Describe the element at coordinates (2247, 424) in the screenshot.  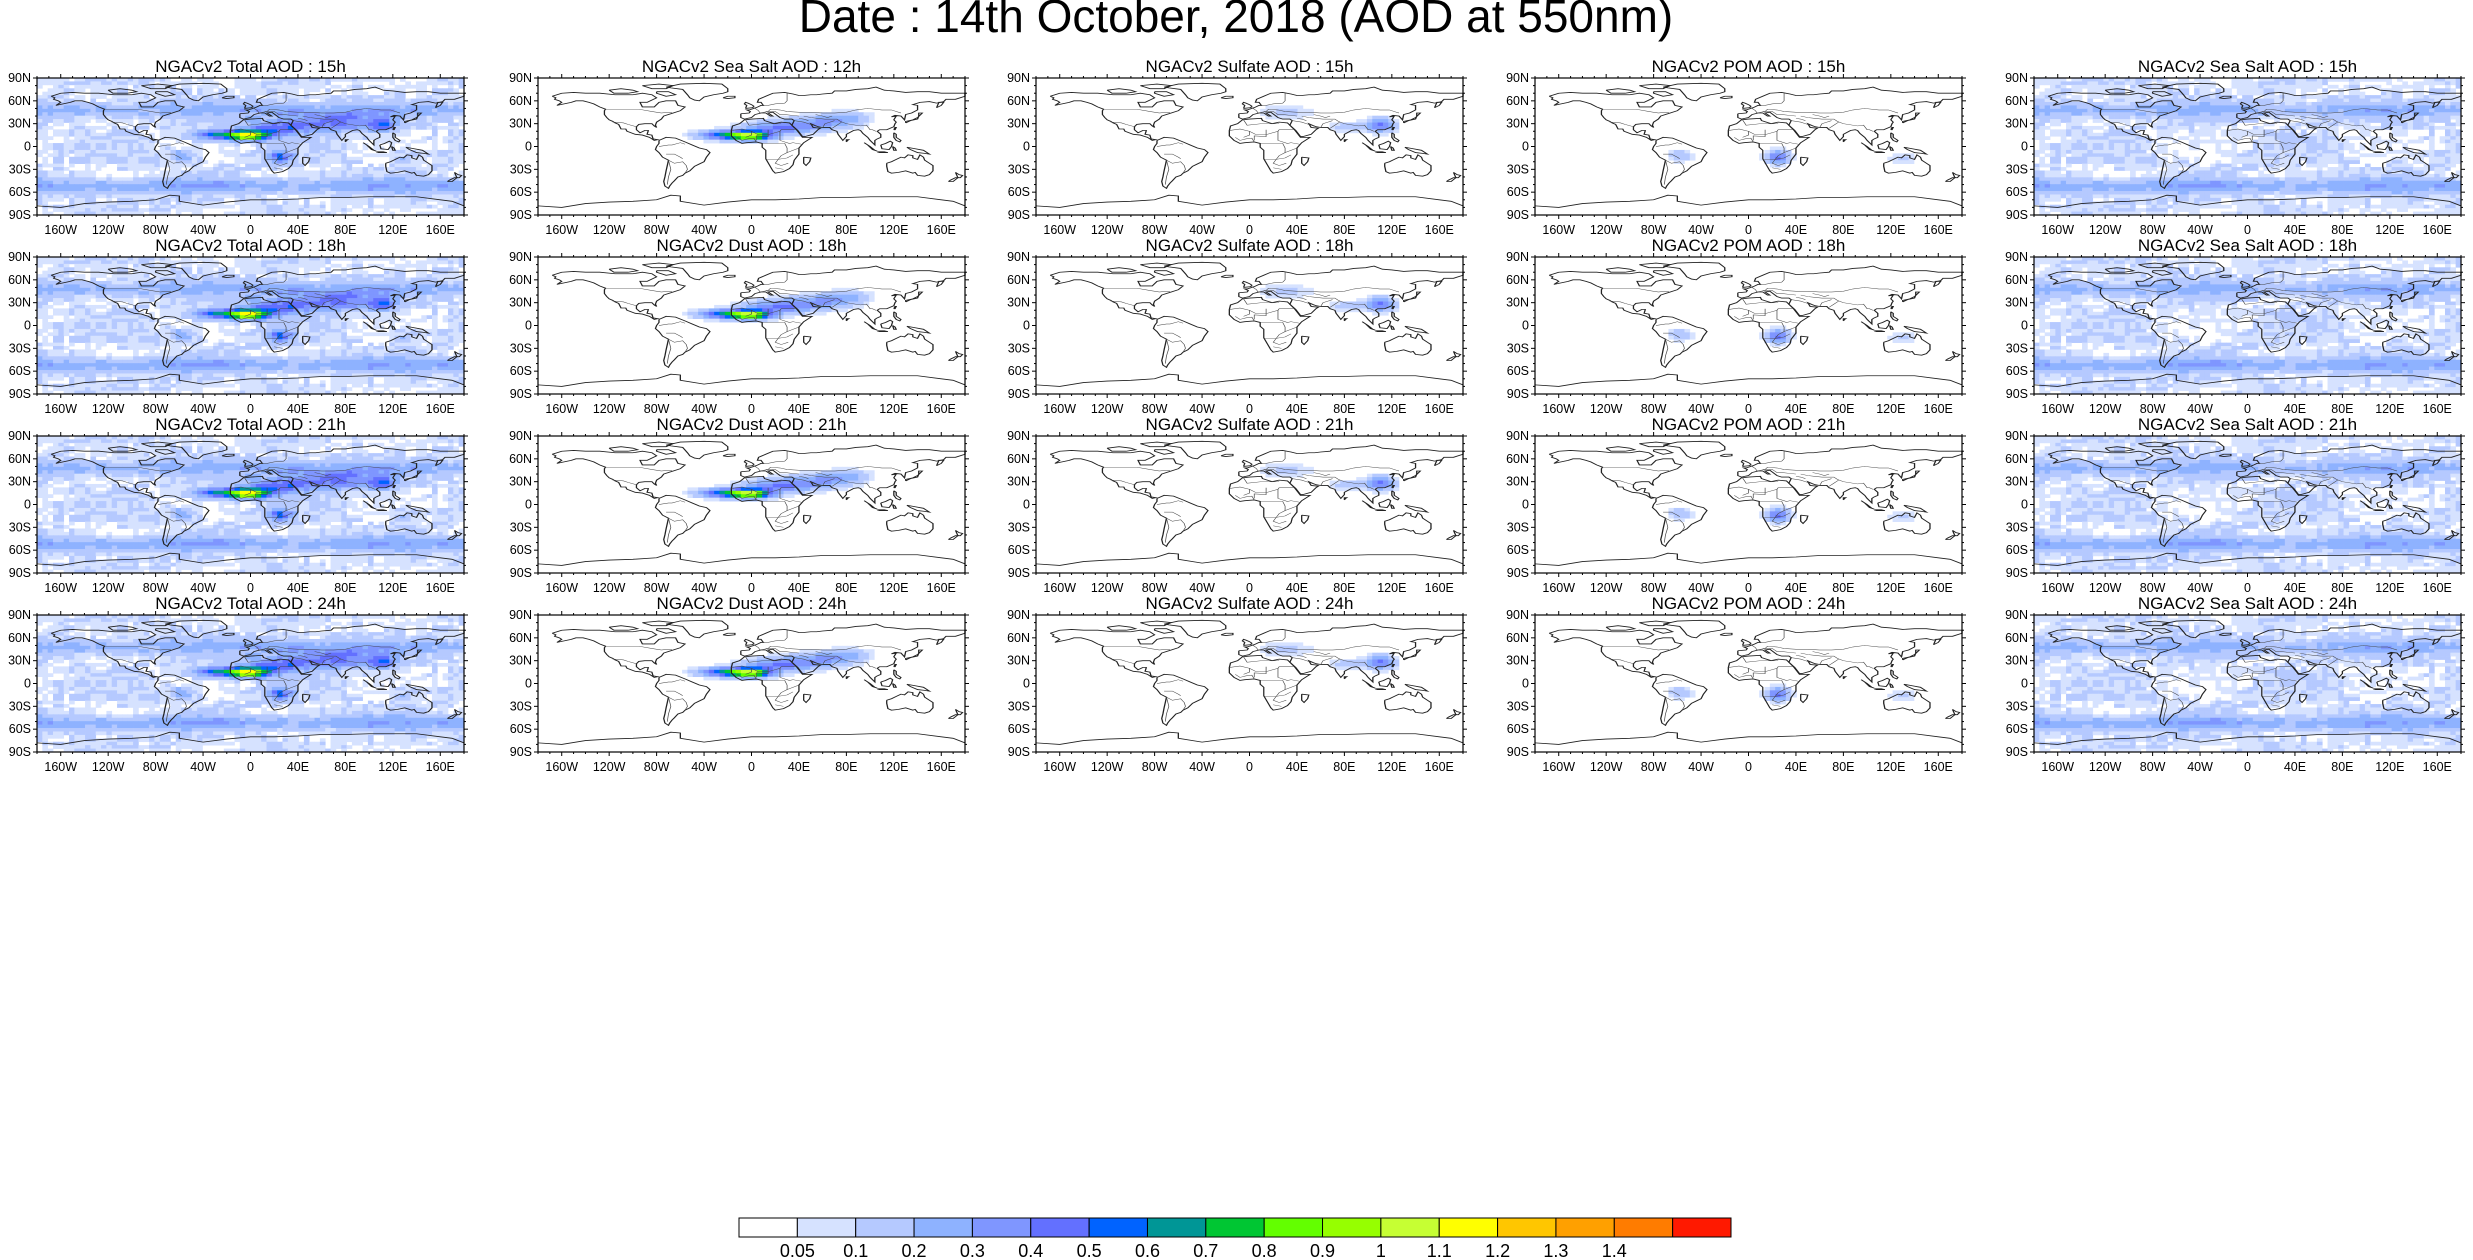
I see `panel-title: NGACv2 Sea Salt AOD : 21h` at that location.